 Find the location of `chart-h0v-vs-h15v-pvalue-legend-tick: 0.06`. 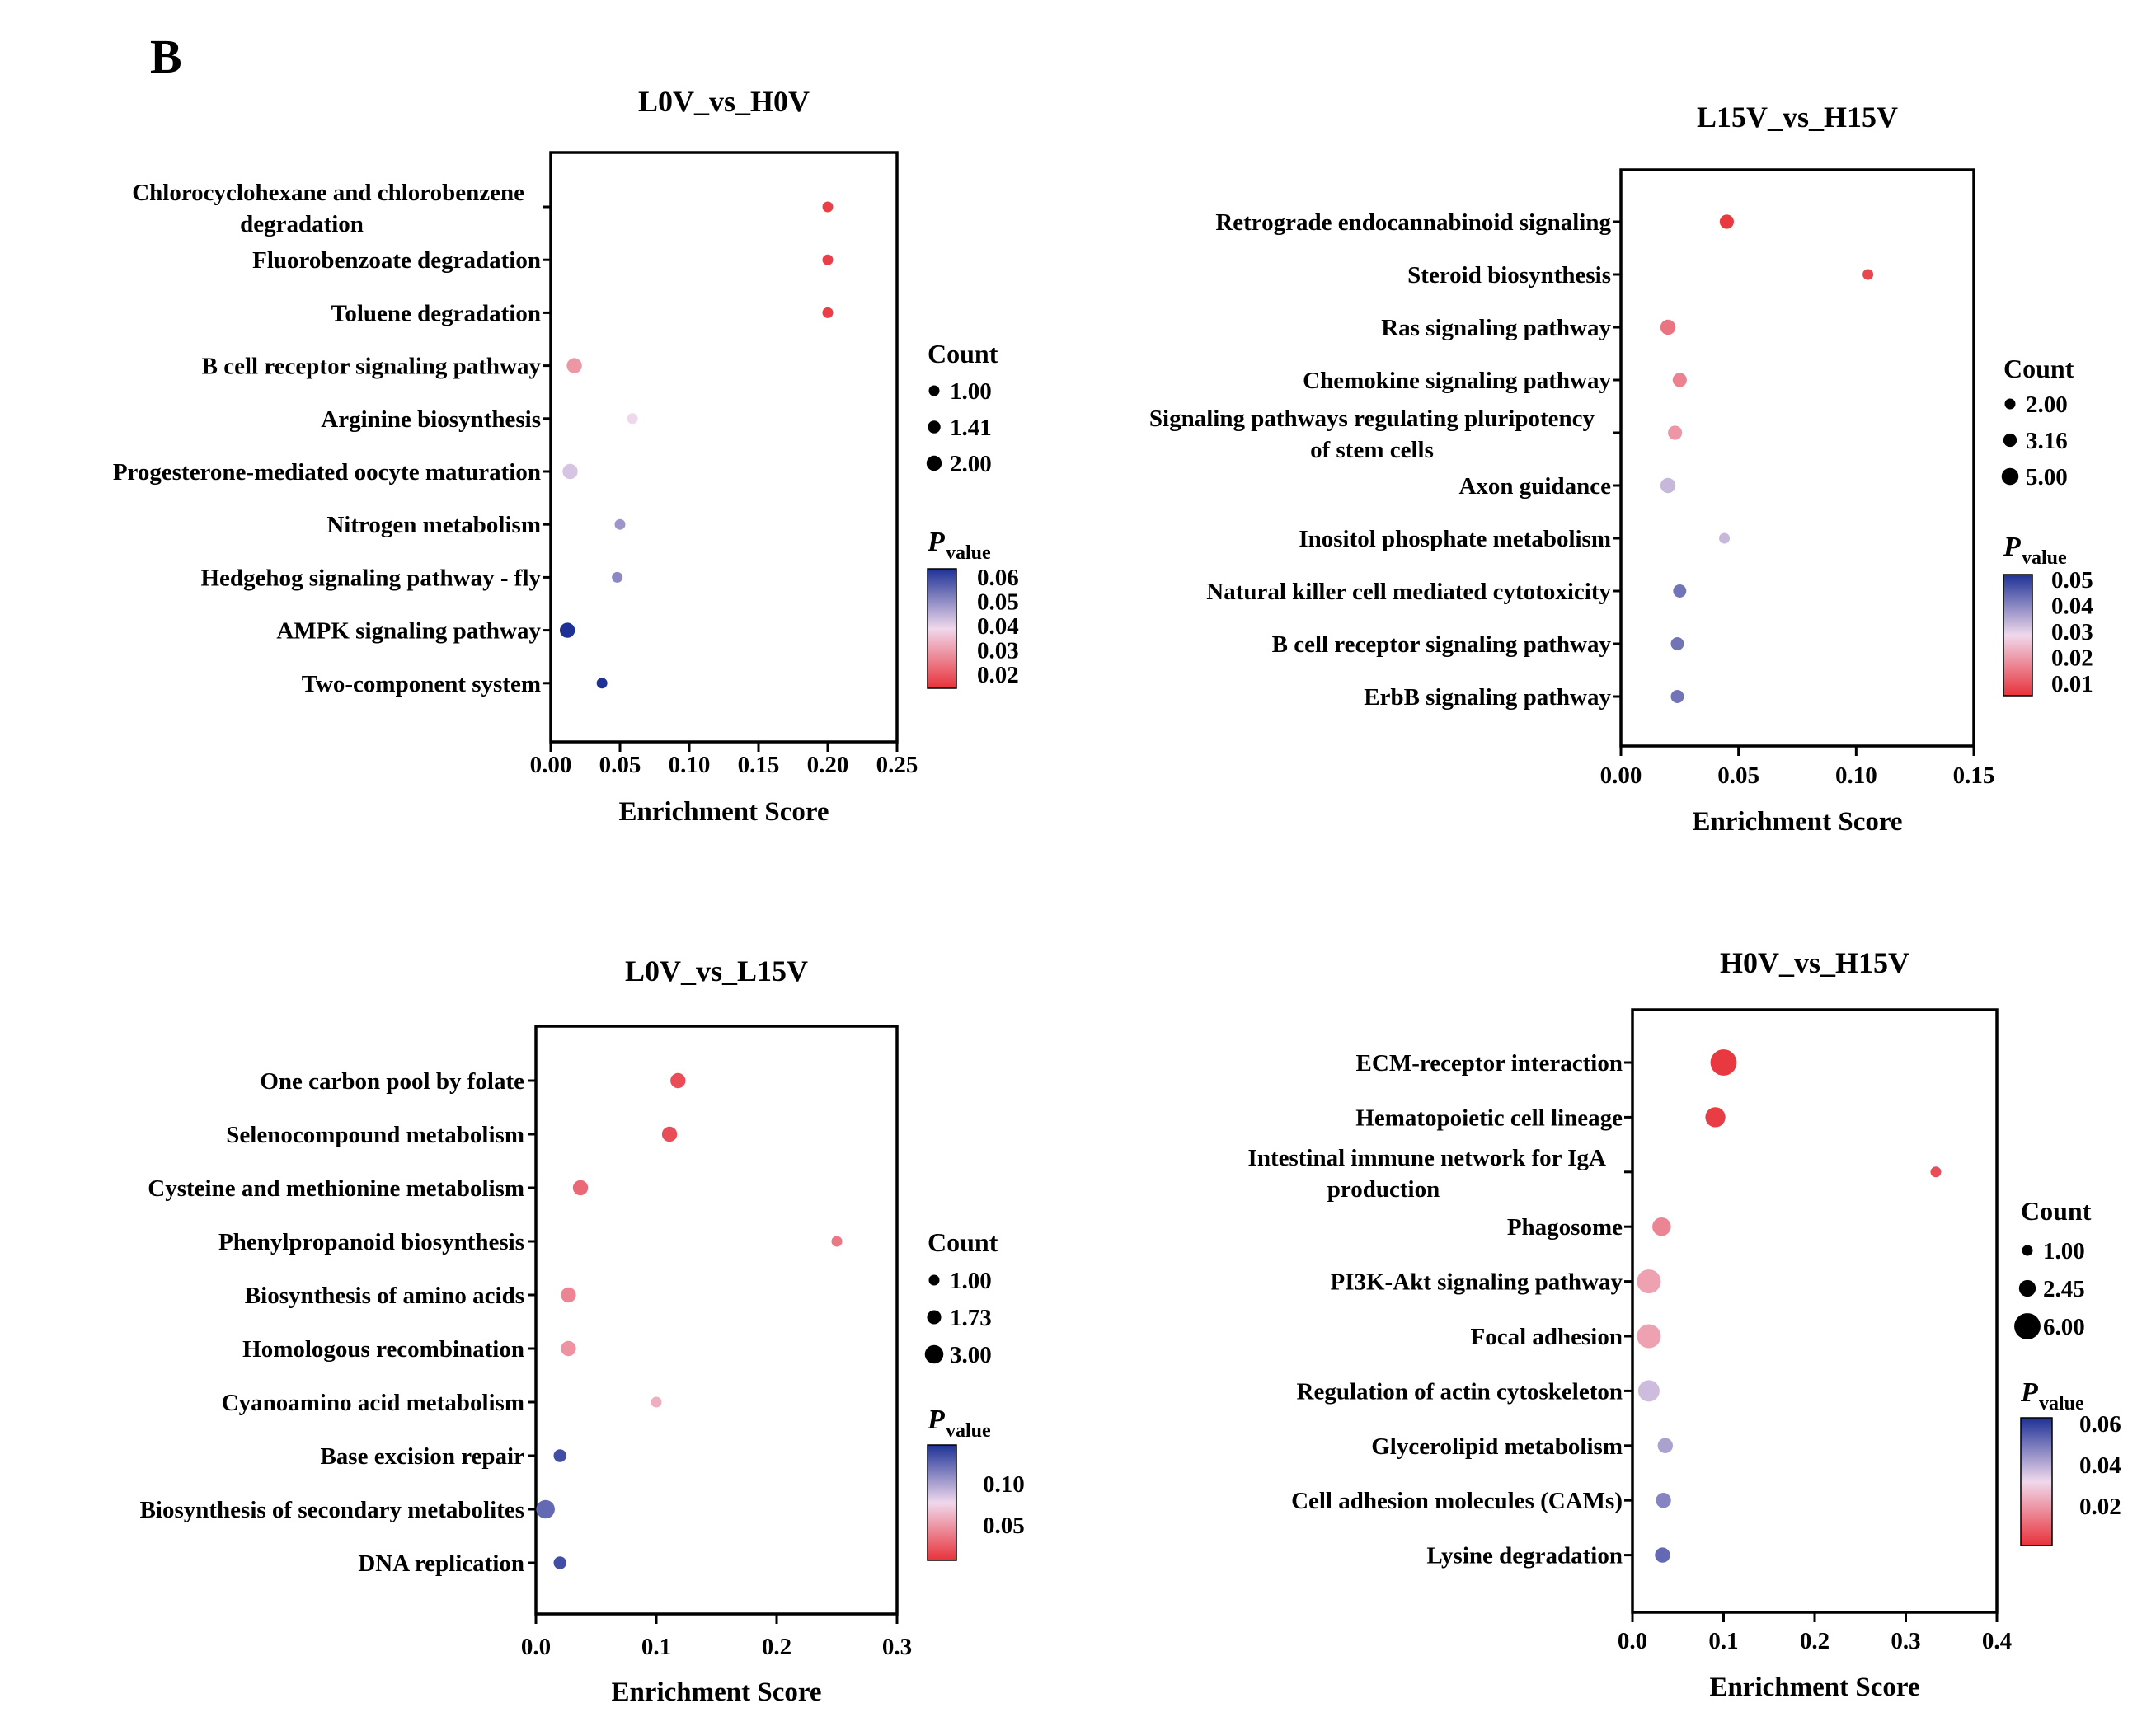

chart-h0v-vs-h15v-pvalue-legend-tick: 0.06 is located at coordinates (2100, 1424).